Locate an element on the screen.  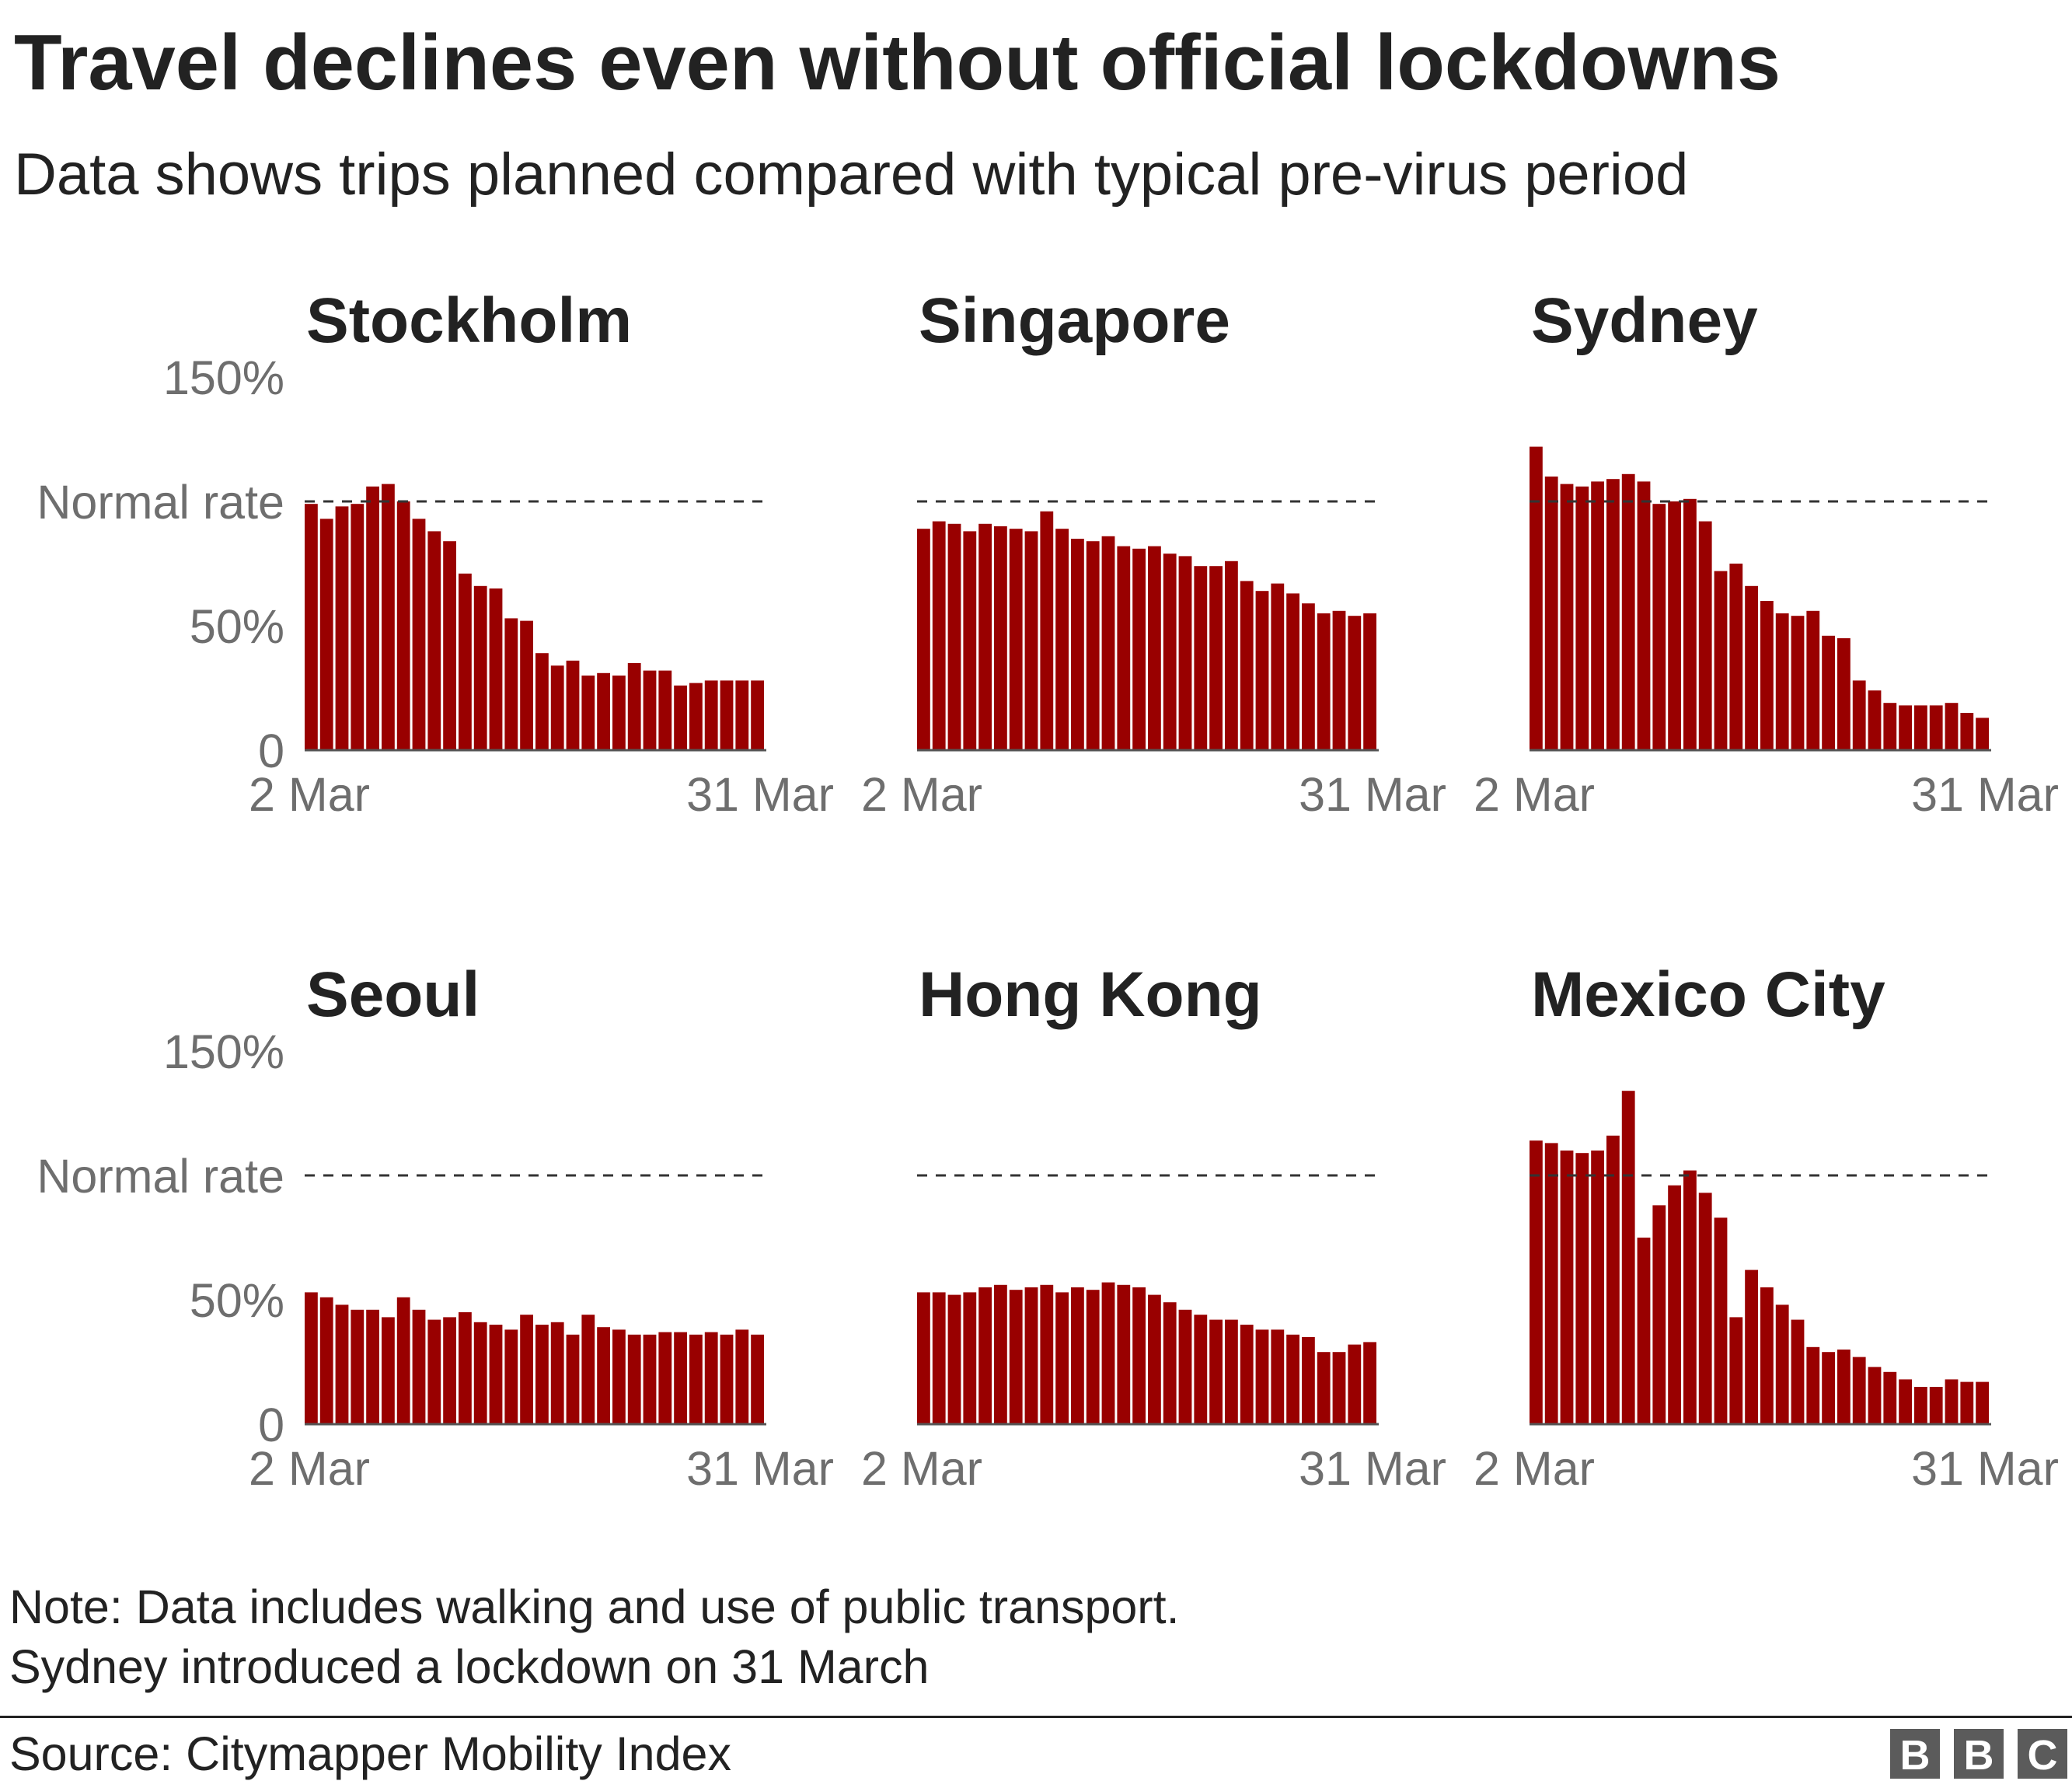
bbc-logo-letter-2: B is located at coordinates (1979, 1755).